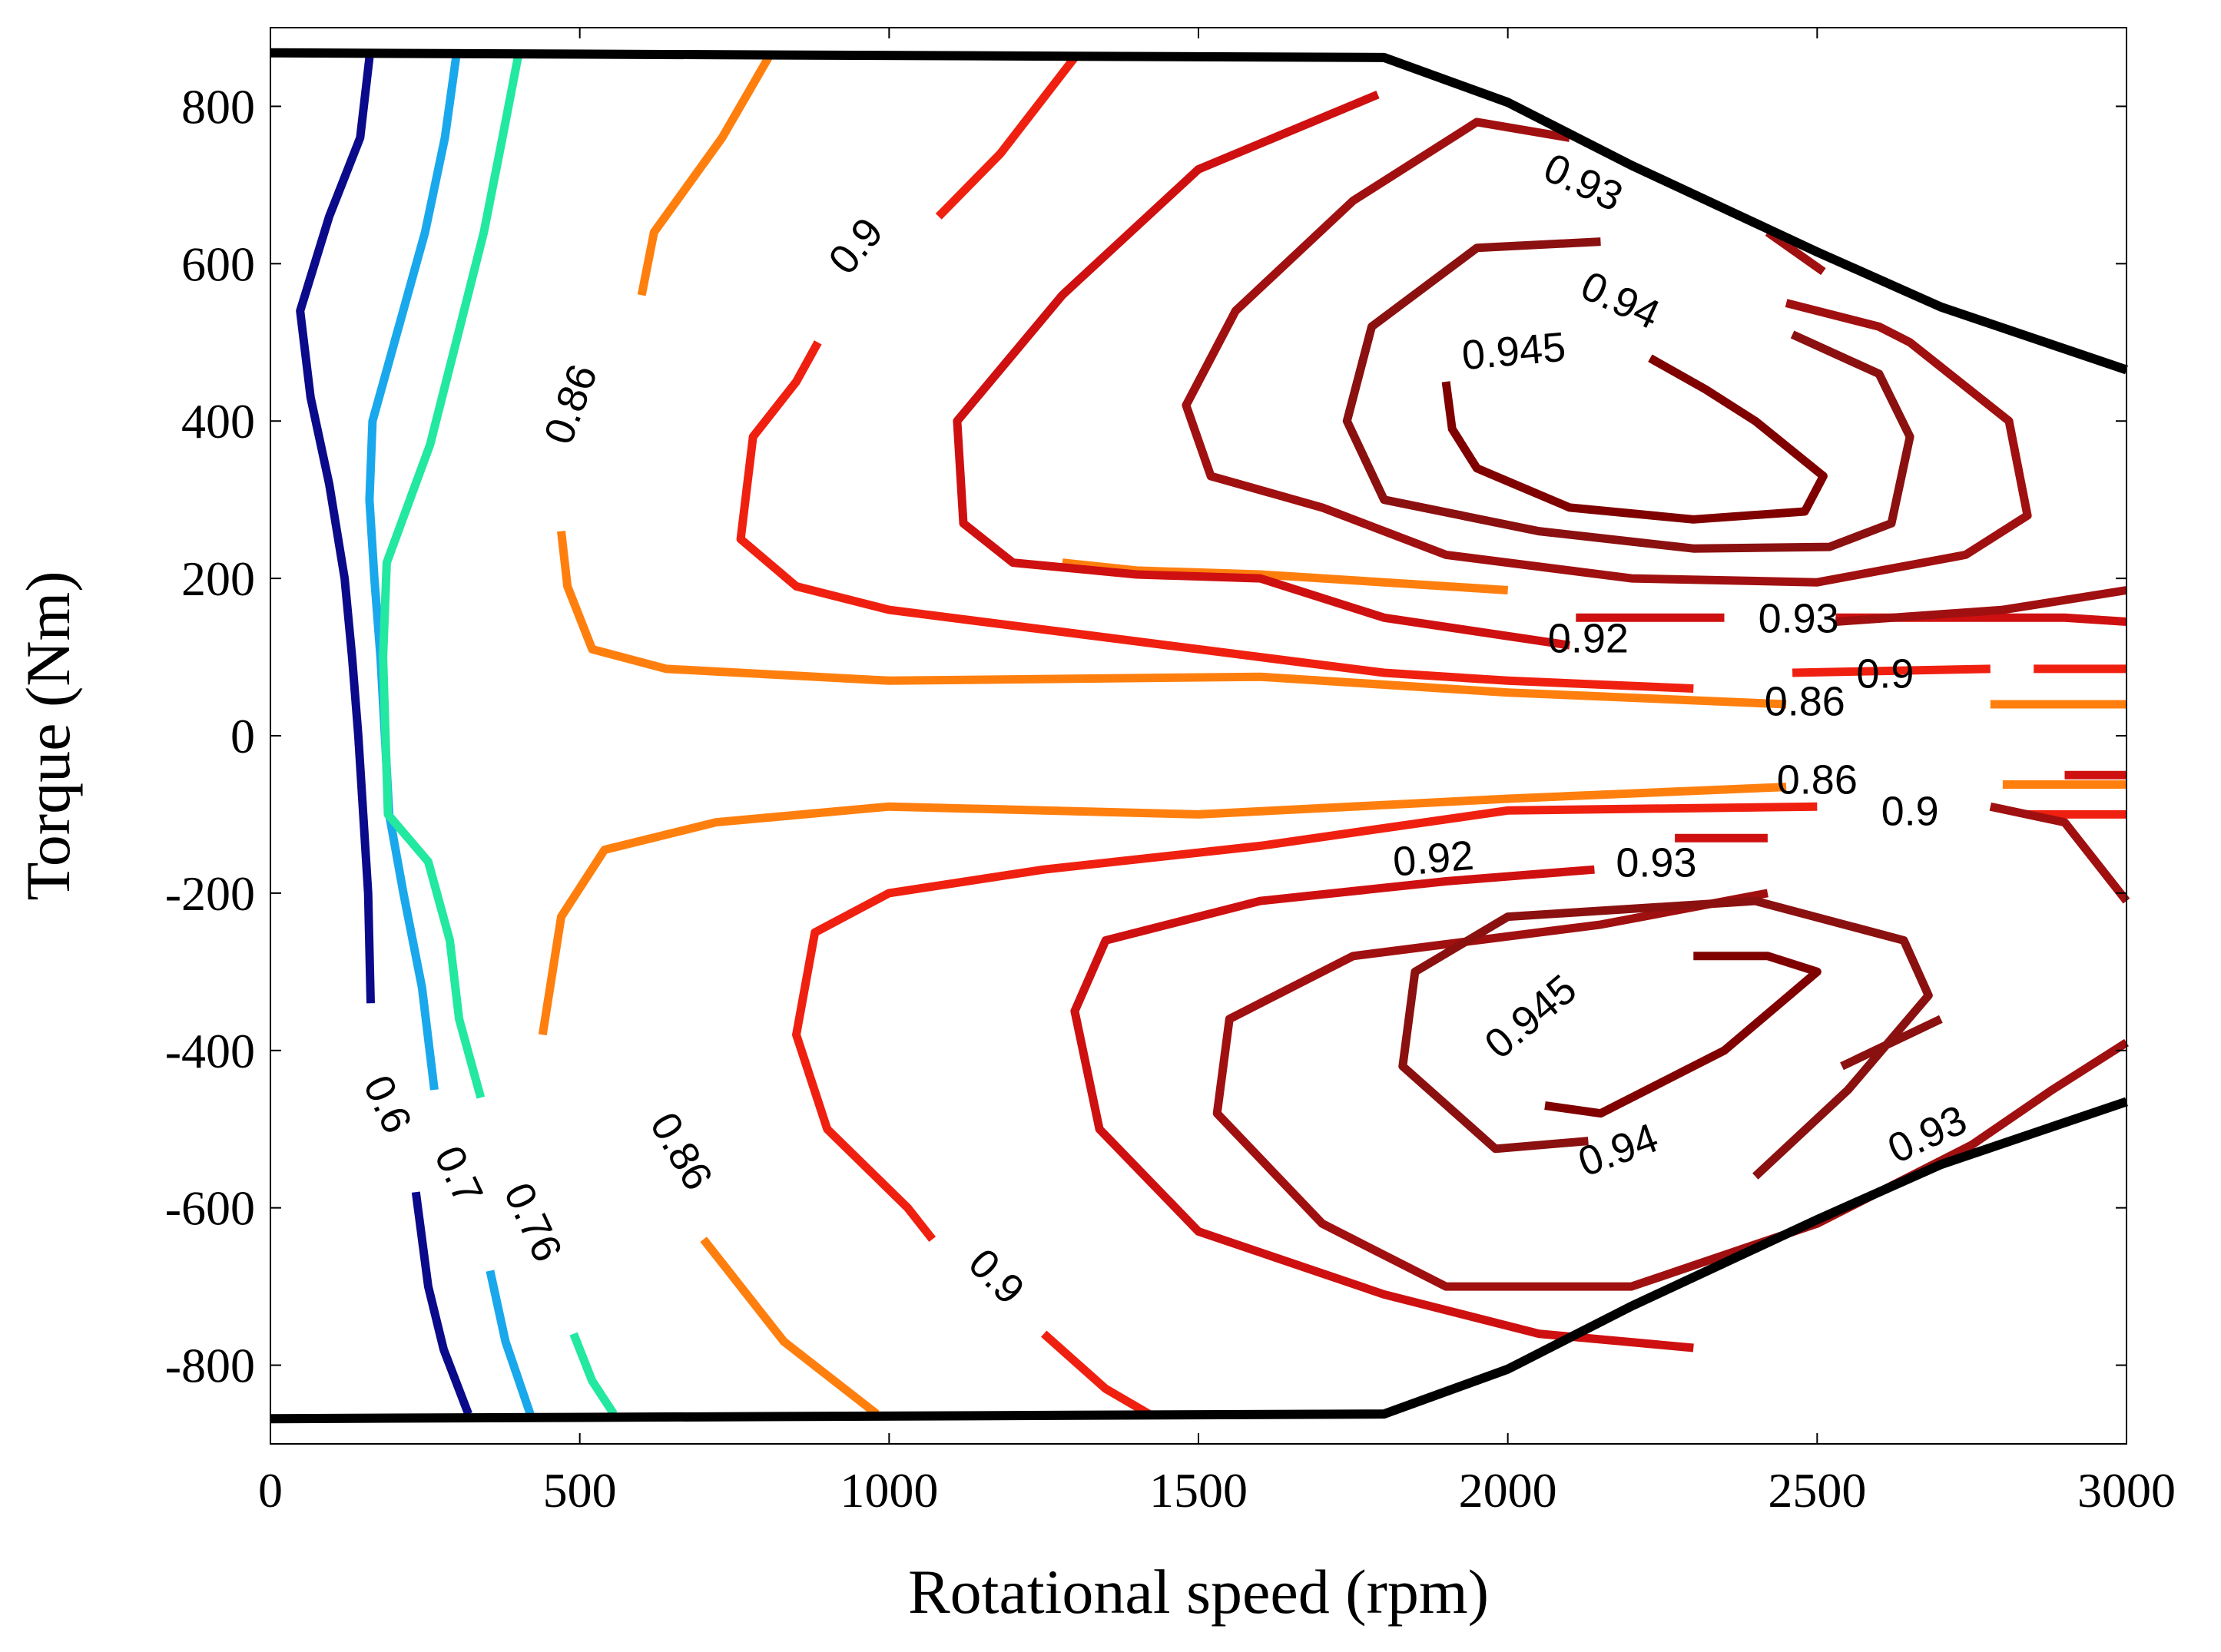 The width and height of the screenshot is (2221, 1652). I want to click on contour-line-0.93-seg-3, so click(1671, 1090).